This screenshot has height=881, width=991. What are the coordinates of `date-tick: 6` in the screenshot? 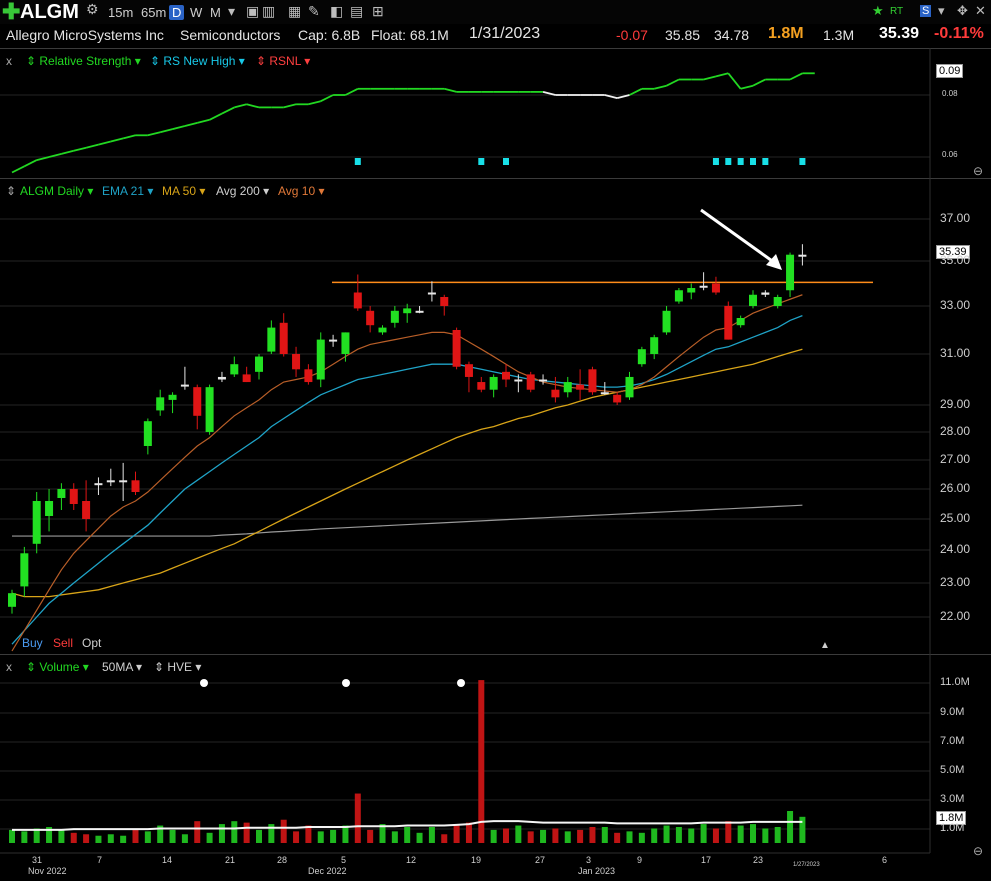 It's located at (885, 860).